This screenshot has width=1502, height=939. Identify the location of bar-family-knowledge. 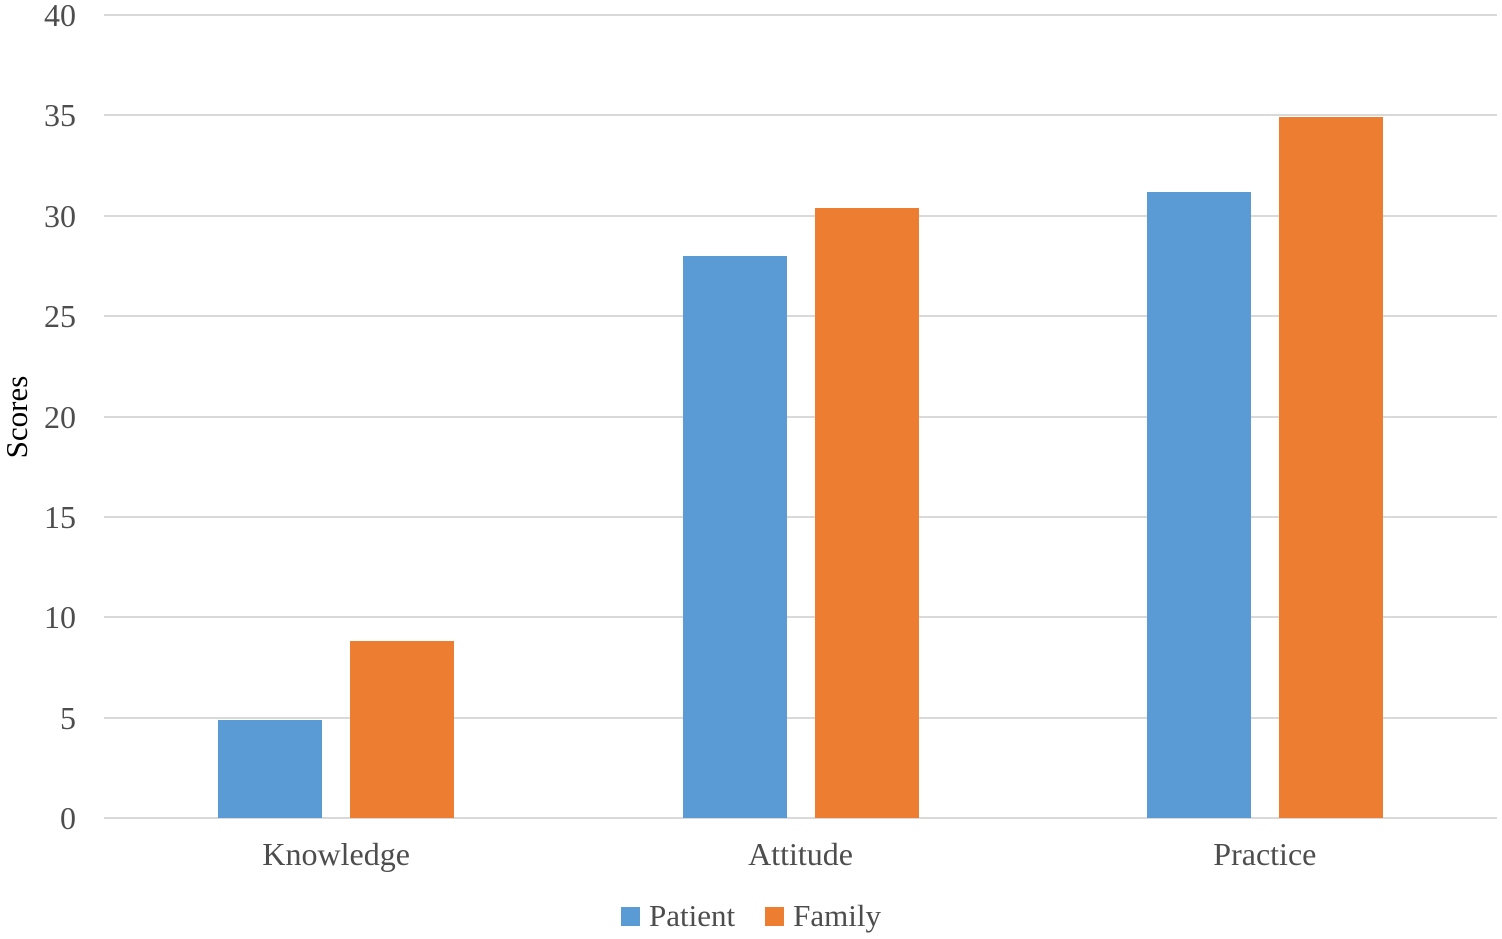
(402, 729).